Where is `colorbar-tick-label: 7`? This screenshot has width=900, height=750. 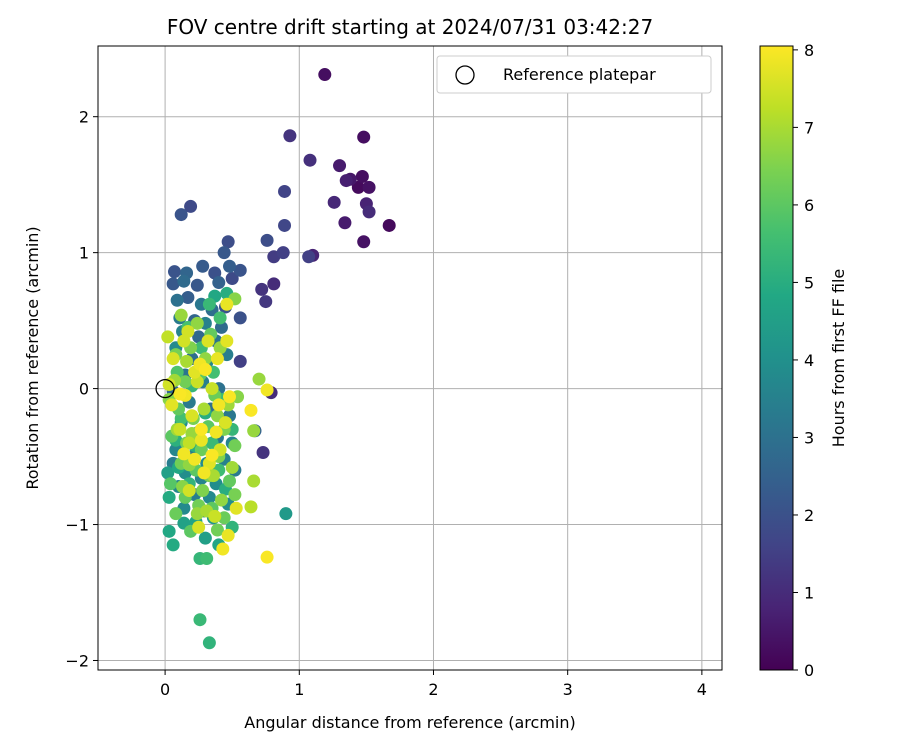 colorbar-tick-label: 7 is located at coordinates (809, 127).